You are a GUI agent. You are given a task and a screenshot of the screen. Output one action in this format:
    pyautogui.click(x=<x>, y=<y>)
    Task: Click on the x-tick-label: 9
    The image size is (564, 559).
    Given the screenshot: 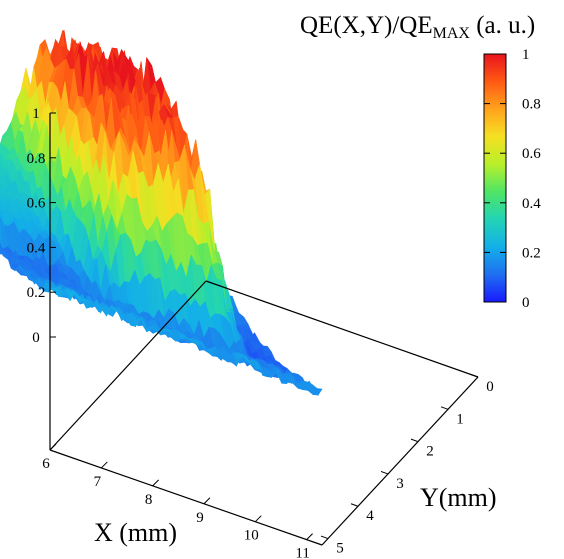 What is the action you would take?
    pyautogui.click(x=200, y=518)
    